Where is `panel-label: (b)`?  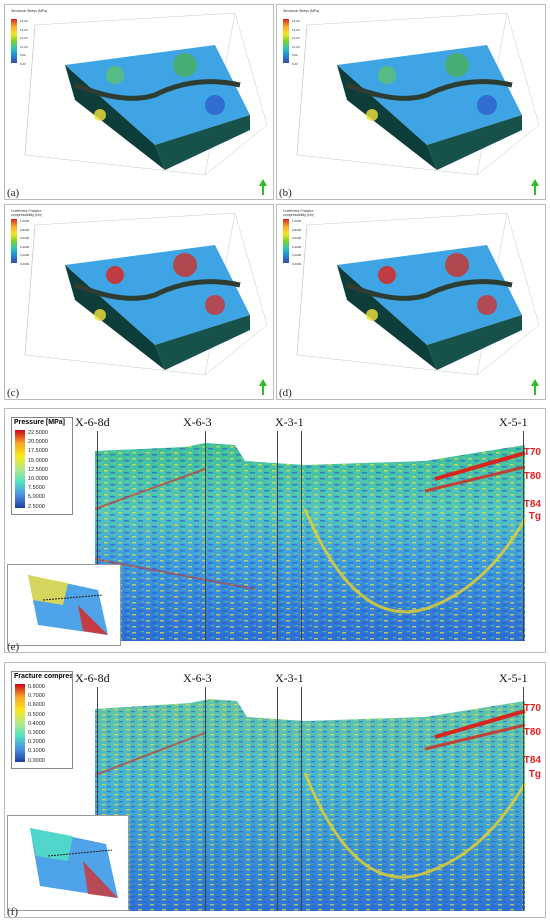
panel-label: (b) is located at coordinates (285, 193).